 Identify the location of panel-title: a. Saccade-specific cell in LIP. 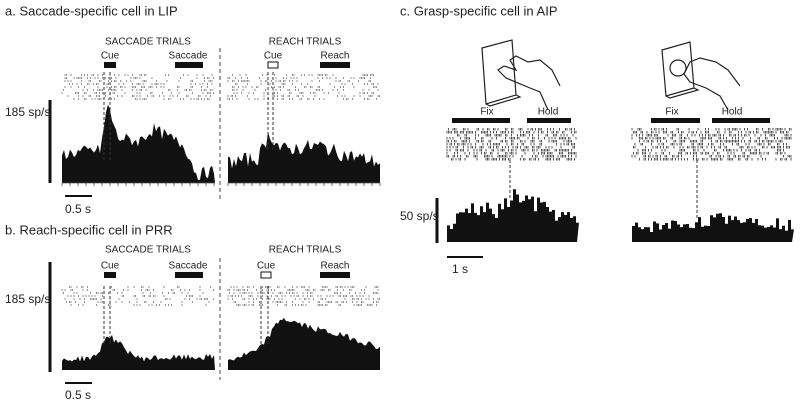
(91, 10).